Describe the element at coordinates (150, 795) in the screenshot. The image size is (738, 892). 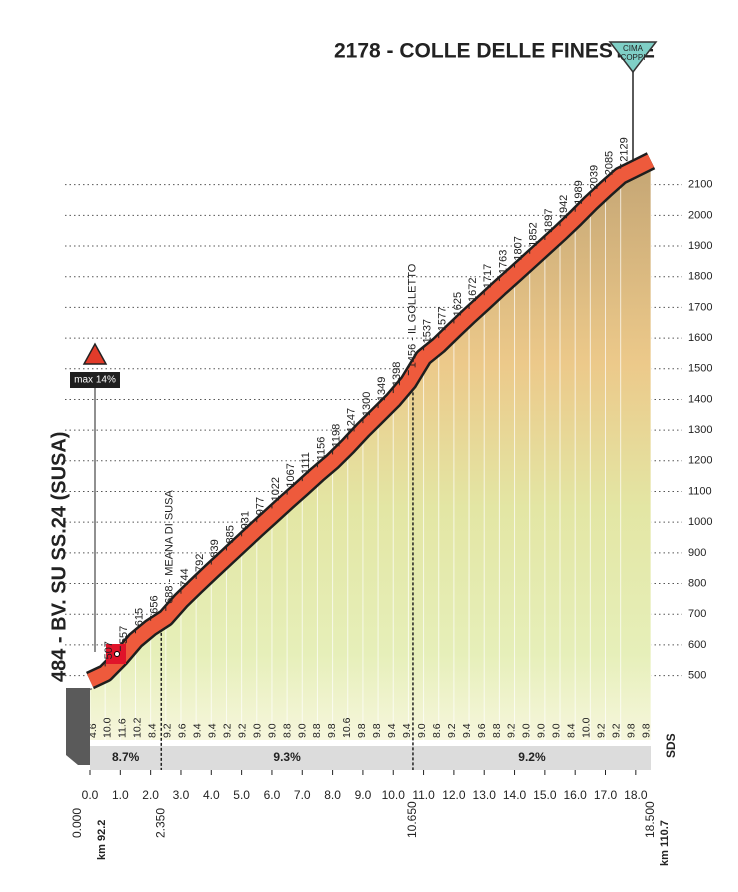
I see `x-tick-label: 2.0` at that location.